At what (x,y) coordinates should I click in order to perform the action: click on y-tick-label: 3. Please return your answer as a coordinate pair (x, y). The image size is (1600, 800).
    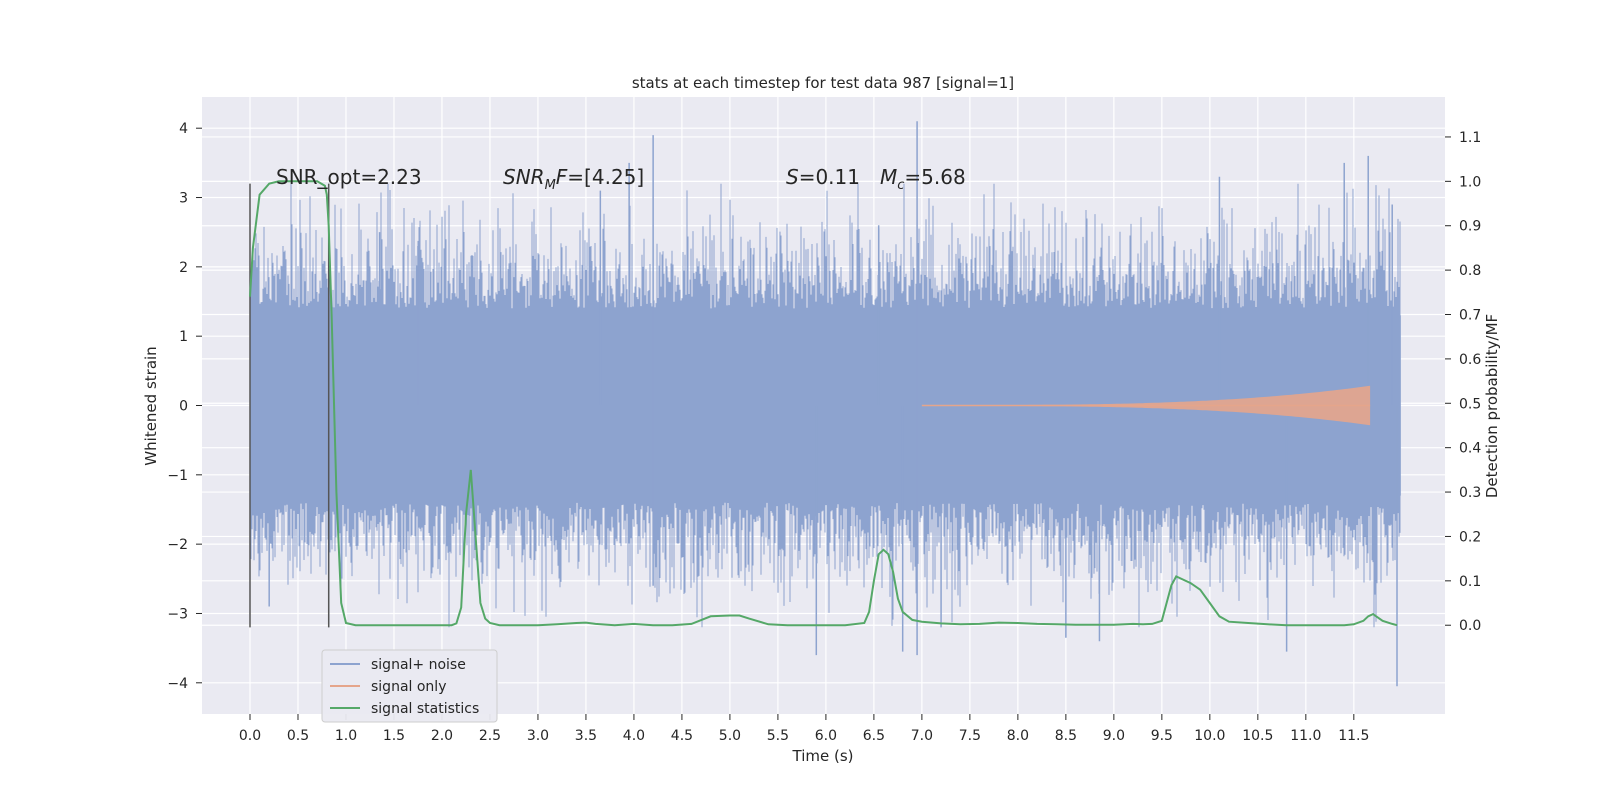
    Looking at the image, I should click on (183, 199).